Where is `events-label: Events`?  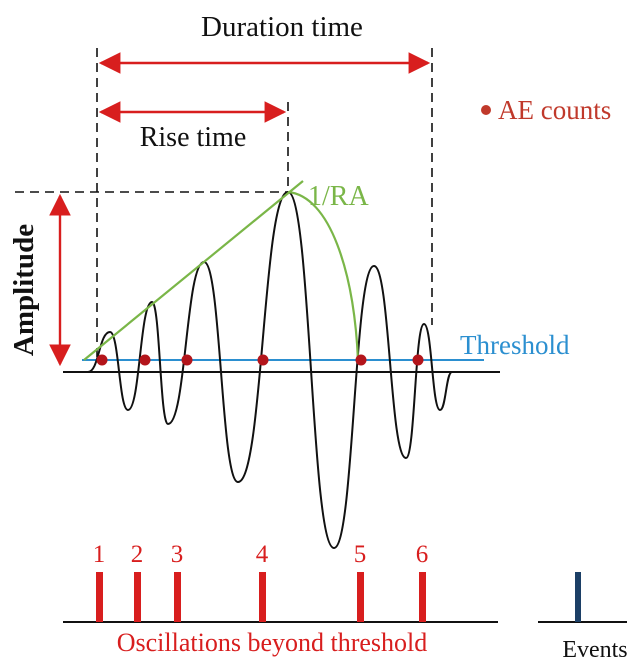 events-label: Events is located at coordinates (594, 650).